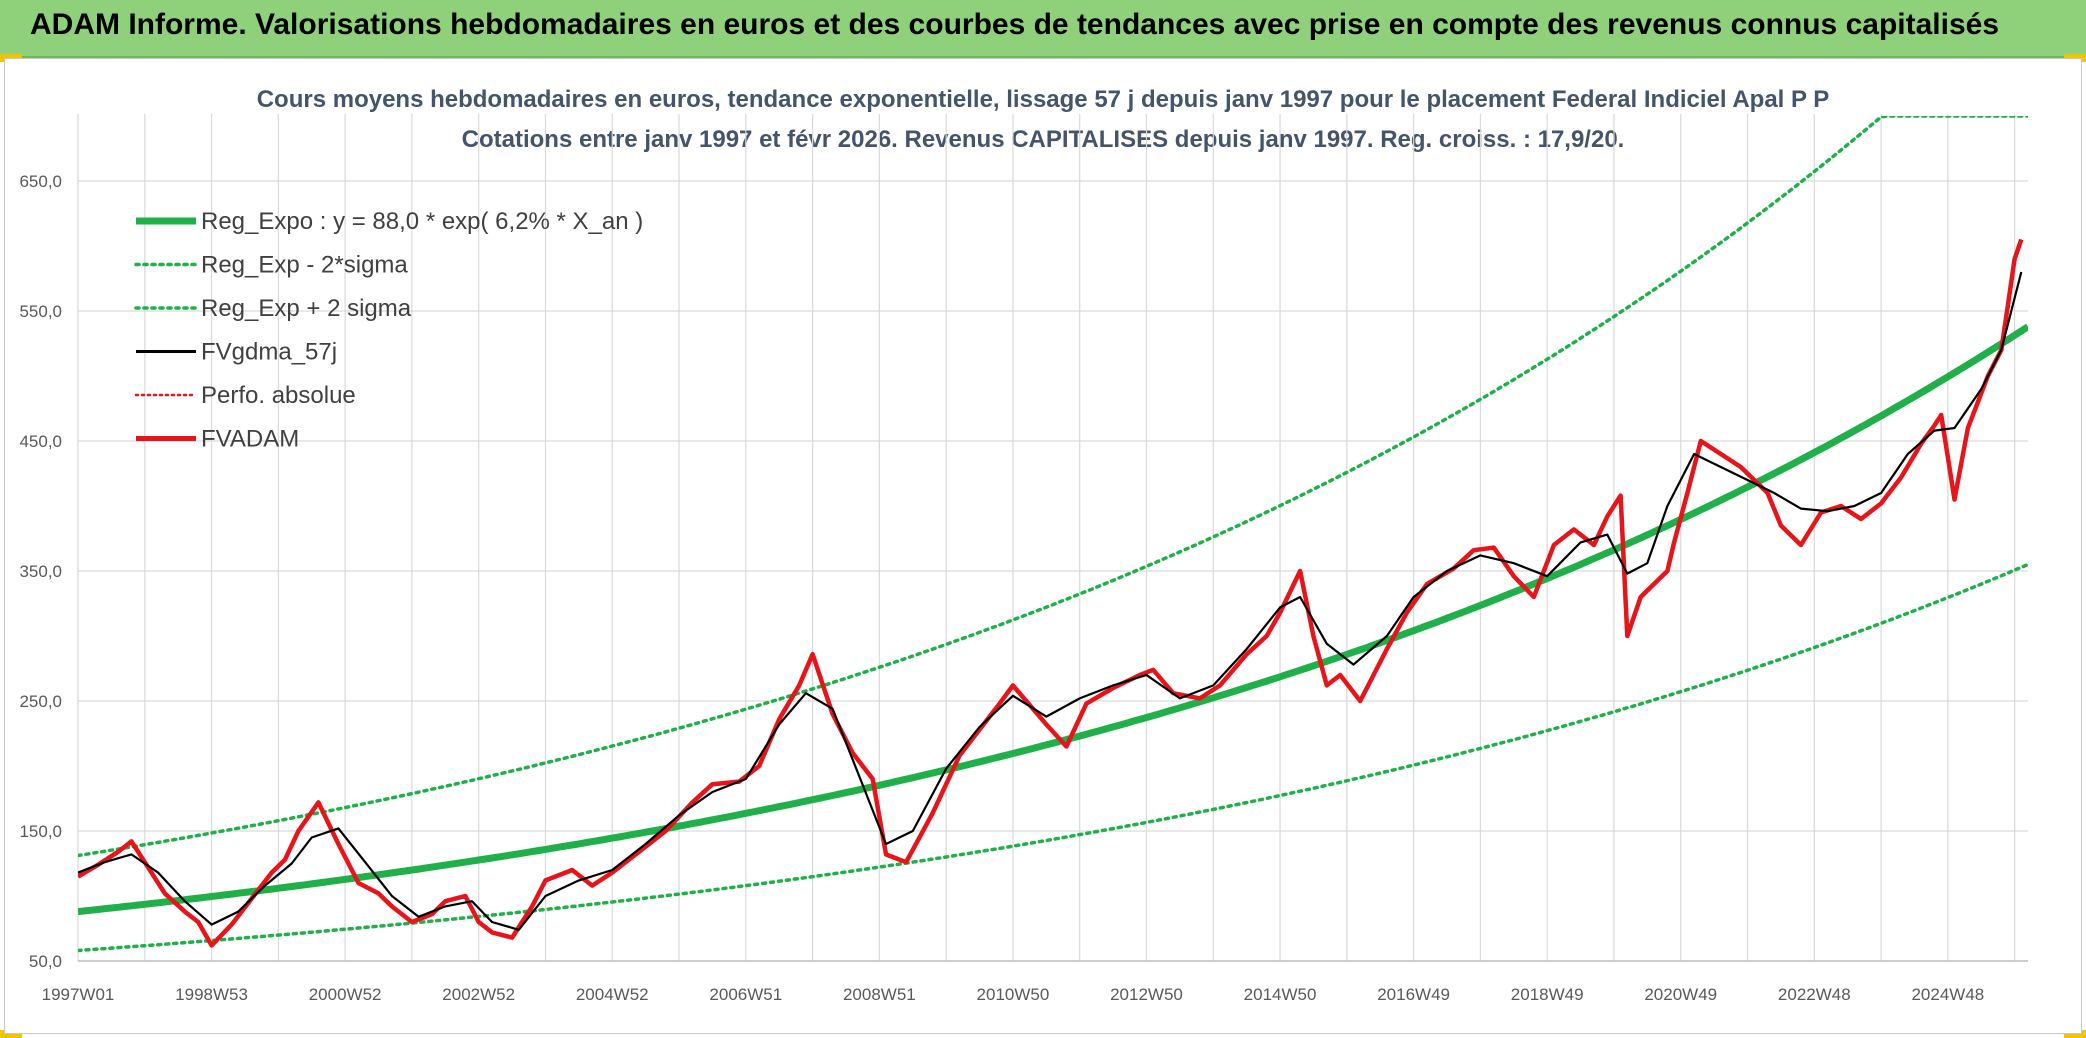 The height and width of the screenshot is (1038, 2086). Describe the element at coordinates (40, 571) in the screenshot. I see `y-tick-label: 350,0` at that location.